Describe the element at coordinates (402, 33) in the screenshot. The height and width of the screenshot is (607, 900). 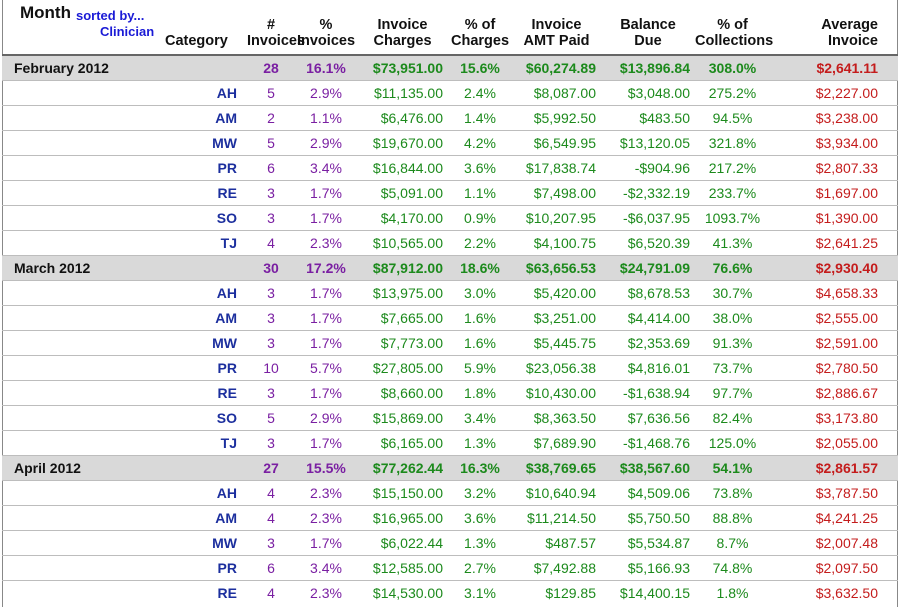
I see `header-invoice-charges: Invoice Charges` at that location.